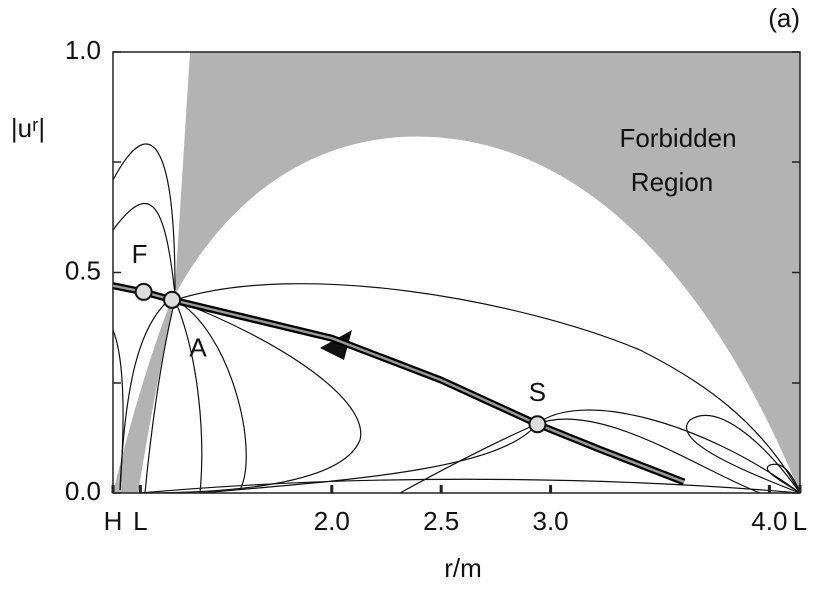 This screenshot has height=594, width=830. What do you see at coordinates (672, 182) in the screenshot?
I see `region-label: Region` at bounding box center [672, 182].